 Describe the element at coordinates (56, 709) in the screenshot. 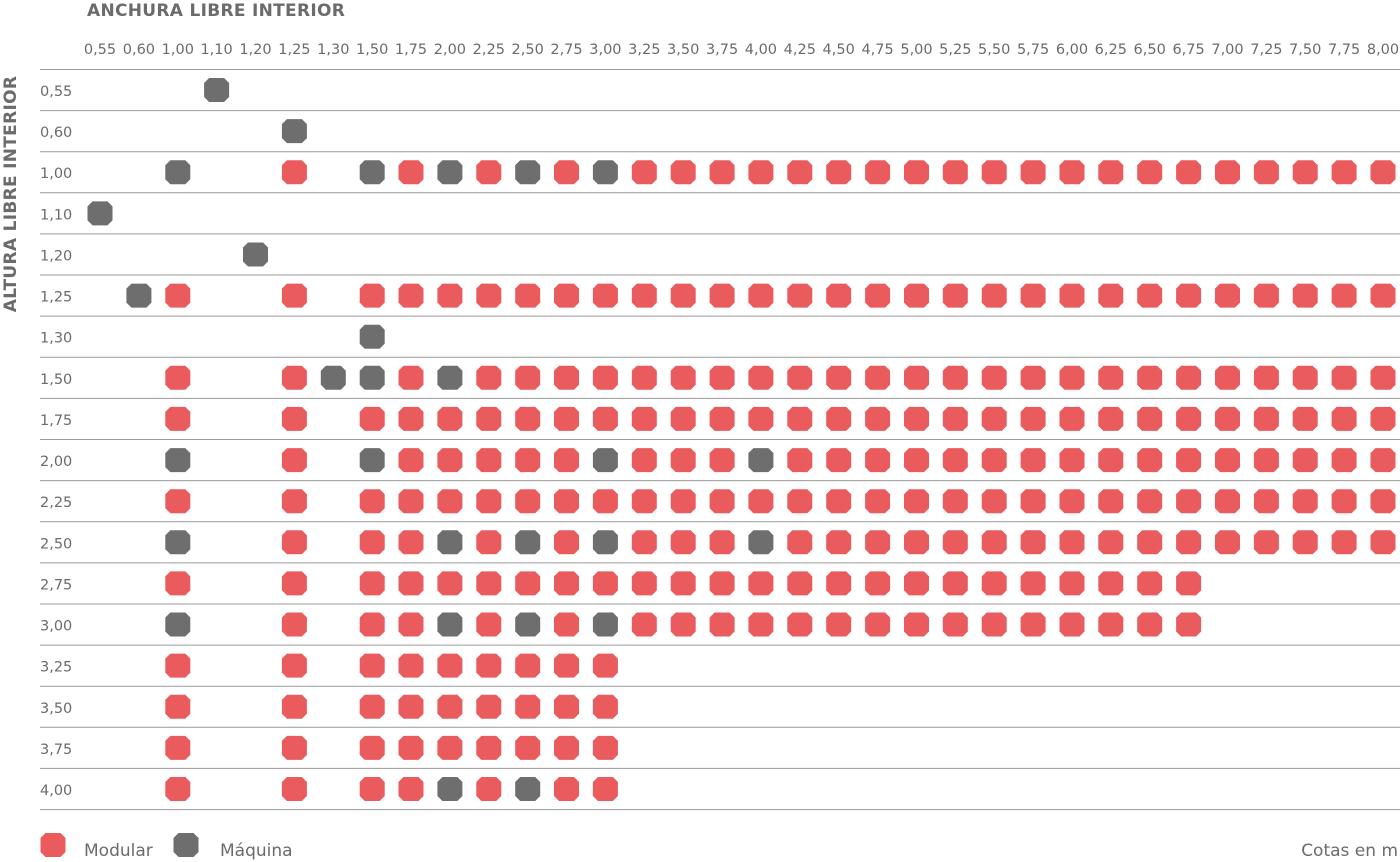

I see `y-tick-label: 3,50` at that location.